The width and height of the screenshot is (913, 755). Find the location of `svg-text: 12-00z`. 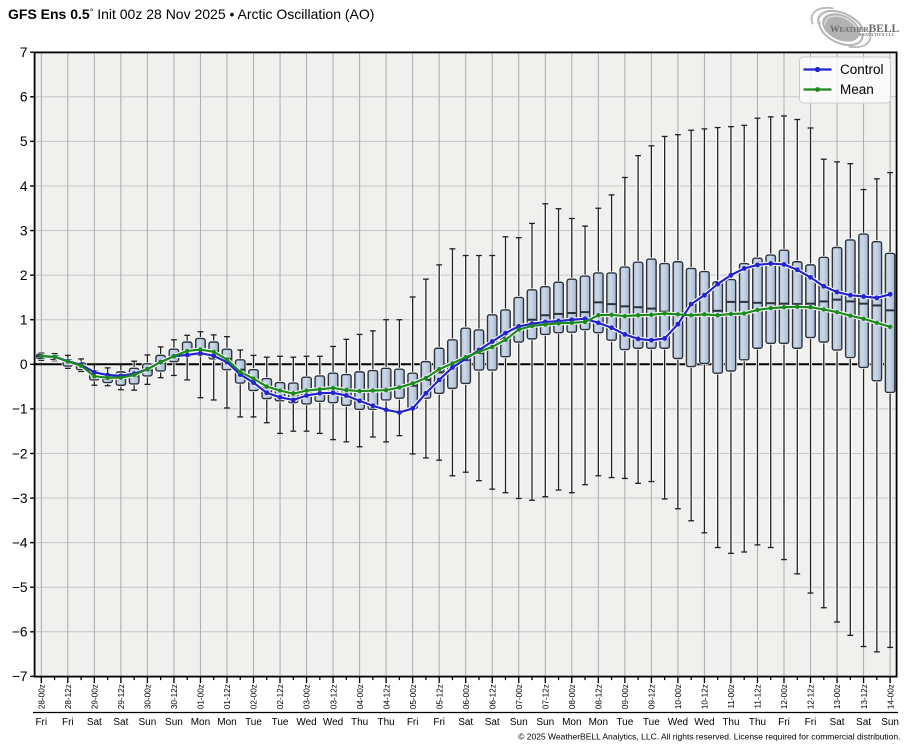

svg-text: 12-00z is located at coordinates (784, 696).